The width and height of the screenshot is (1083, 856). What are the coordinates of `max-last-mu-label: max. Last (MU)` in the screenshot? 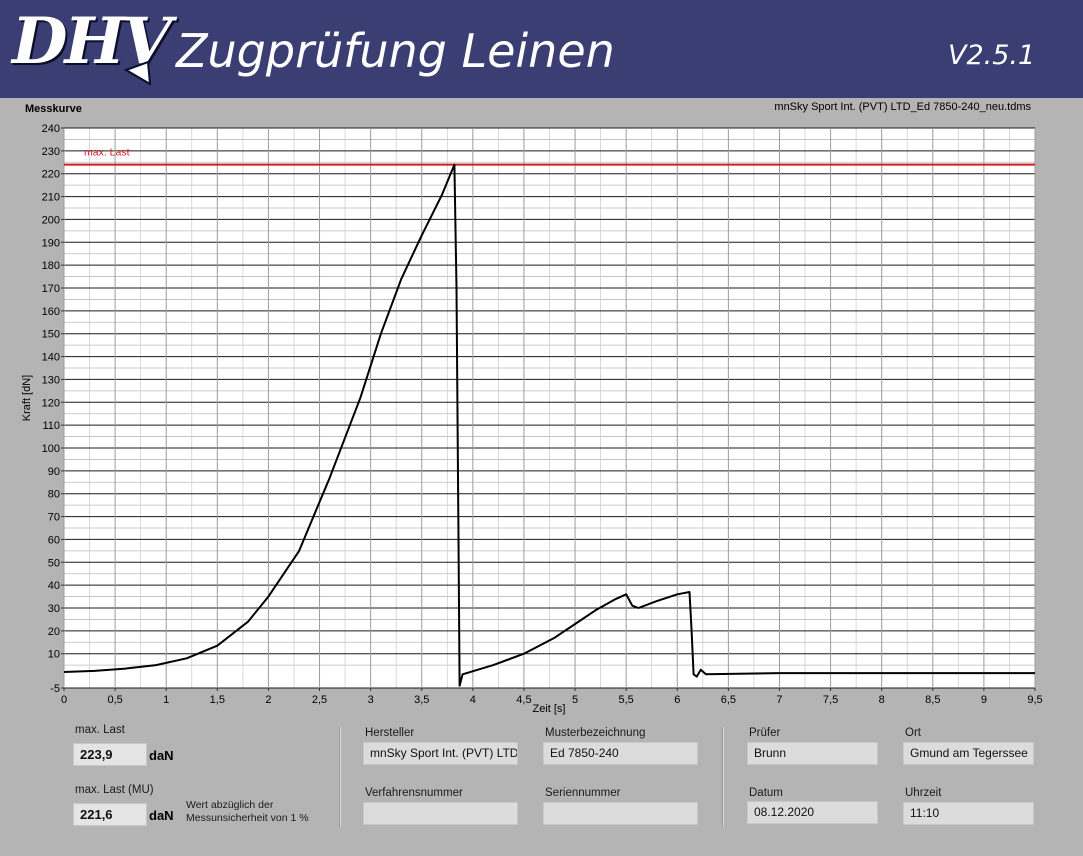 It's located at (114, 790).